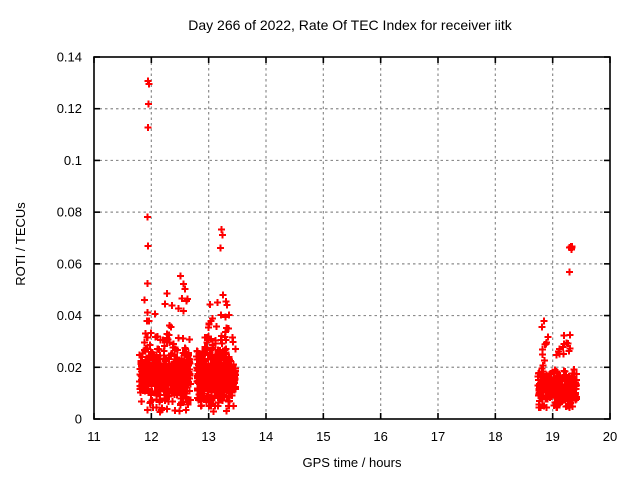  Describe the element at coordinates (610, 436) in the screenshot. I see `x-tick-label: 20` at that location.